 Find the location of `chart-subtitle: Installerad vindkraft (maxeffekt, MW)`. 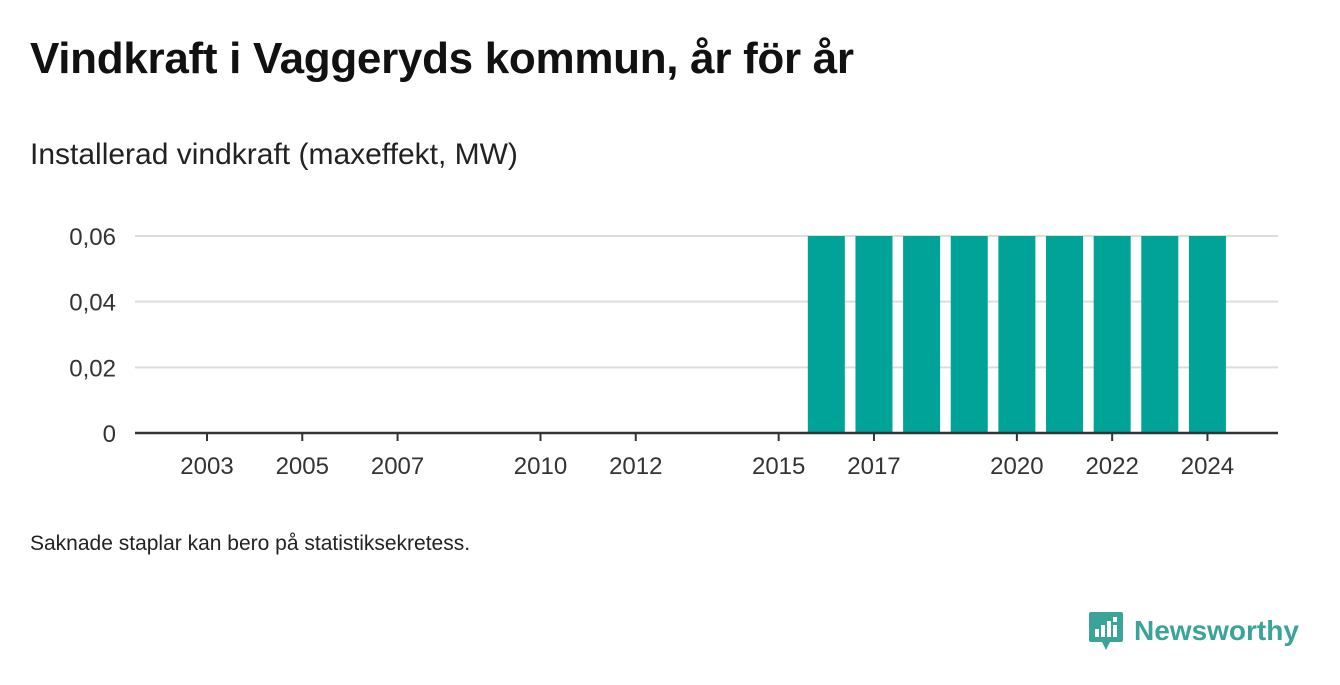

chart-subtitle: Installerad vindkraft (maxeffekt, MW) is located at coordinates (274, 154).